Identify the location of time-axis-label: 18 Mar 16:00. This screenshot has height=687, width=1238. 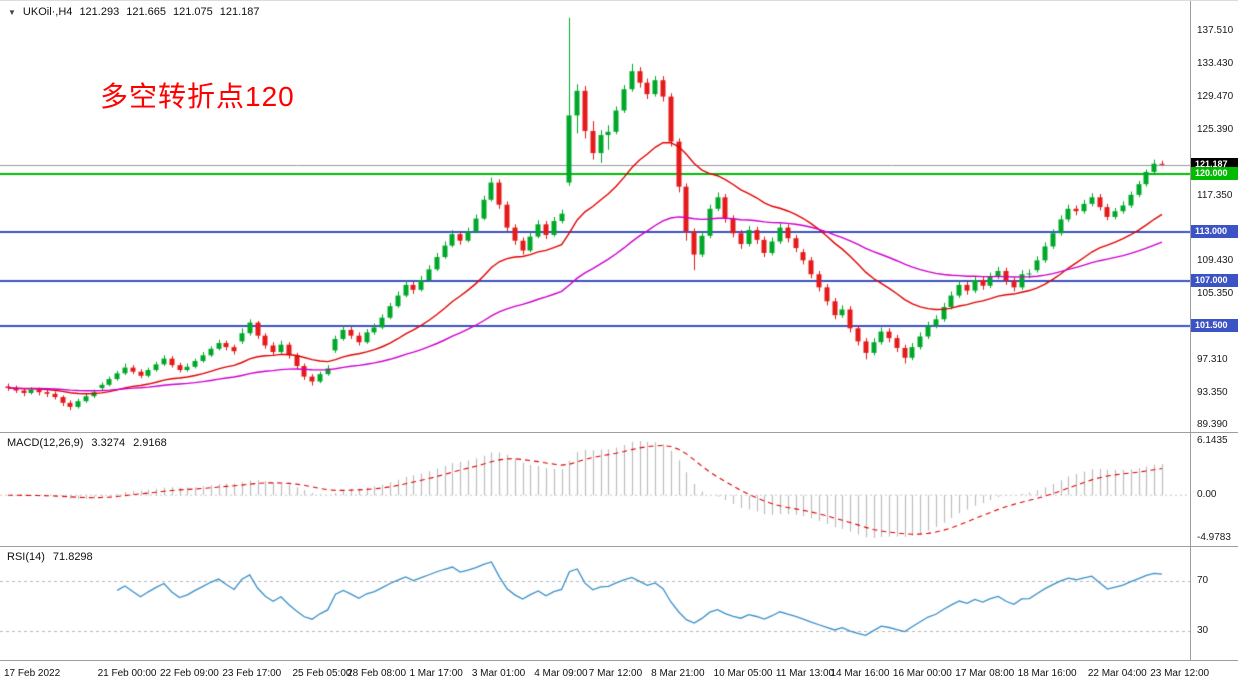
(1047, 673).